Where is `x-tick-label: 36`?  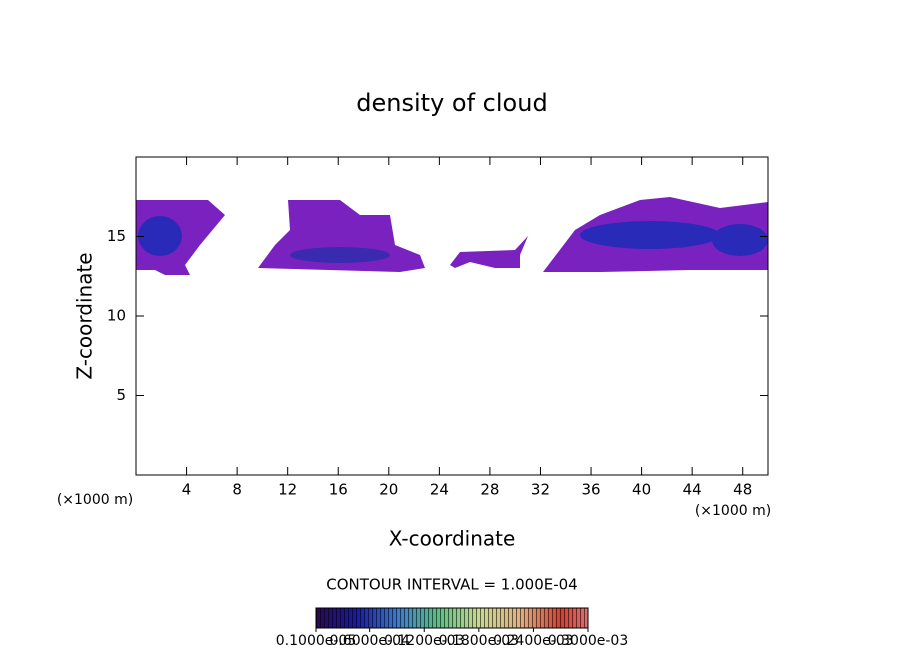
x-tick-label: 36 is located at coordinates (590, 490).